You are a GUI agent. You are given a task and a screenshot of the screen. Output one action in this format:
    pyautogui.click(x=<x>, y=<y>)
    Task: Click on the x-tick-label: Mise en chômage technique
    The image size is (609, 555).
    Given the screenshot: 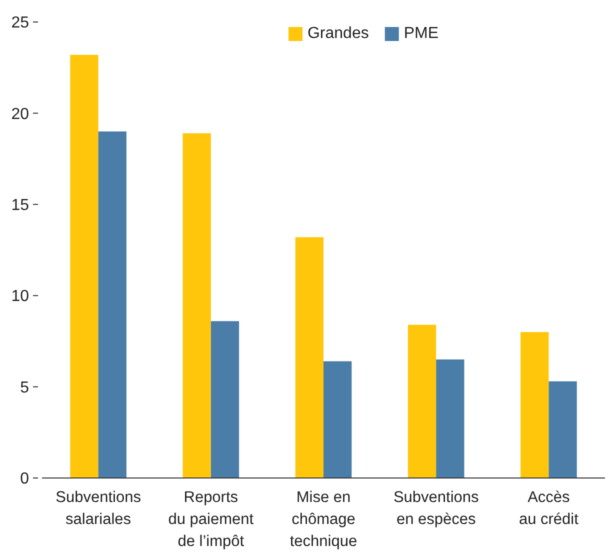 What is the action you would take?
    pyautogui.click(x=324, y=519)
    